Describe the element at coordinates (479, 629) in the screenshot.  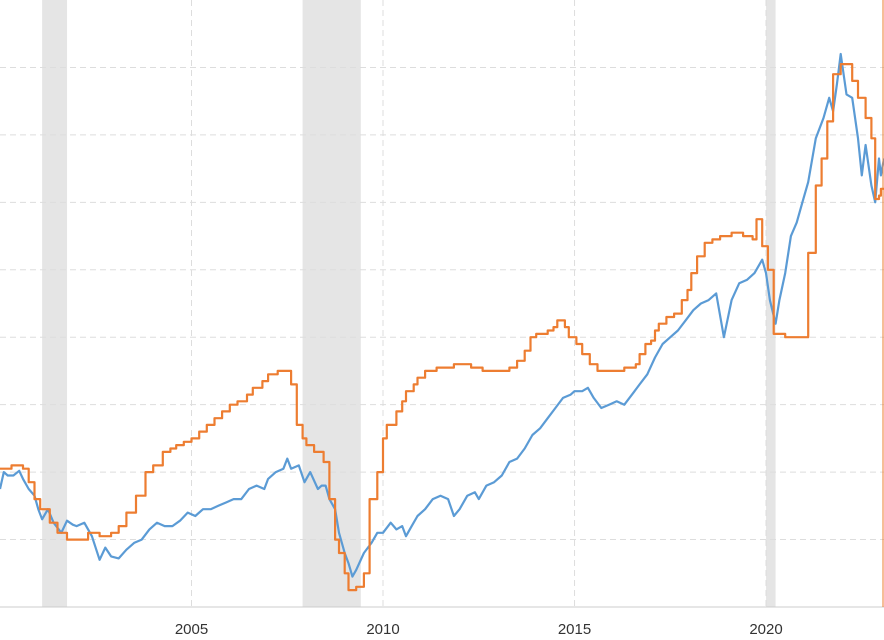
I see `x-tick-labels: 2005 2010 2015 2020` at that location.